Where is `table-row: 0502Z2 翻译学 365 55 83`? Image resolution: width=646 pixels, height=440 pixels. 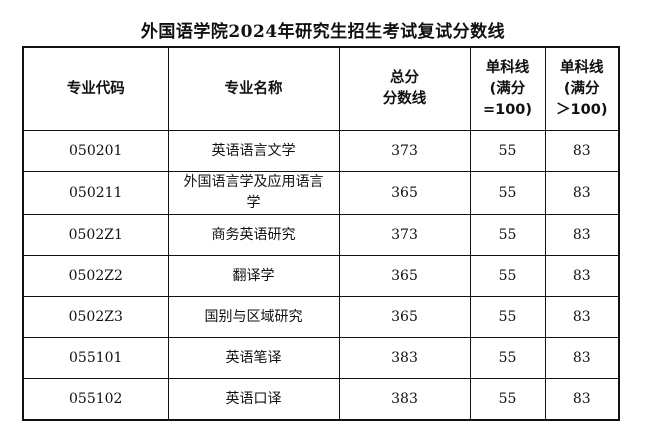
table-row: 0502Z2 翻译学 365 55 83 is located at coordinates (321, 276).